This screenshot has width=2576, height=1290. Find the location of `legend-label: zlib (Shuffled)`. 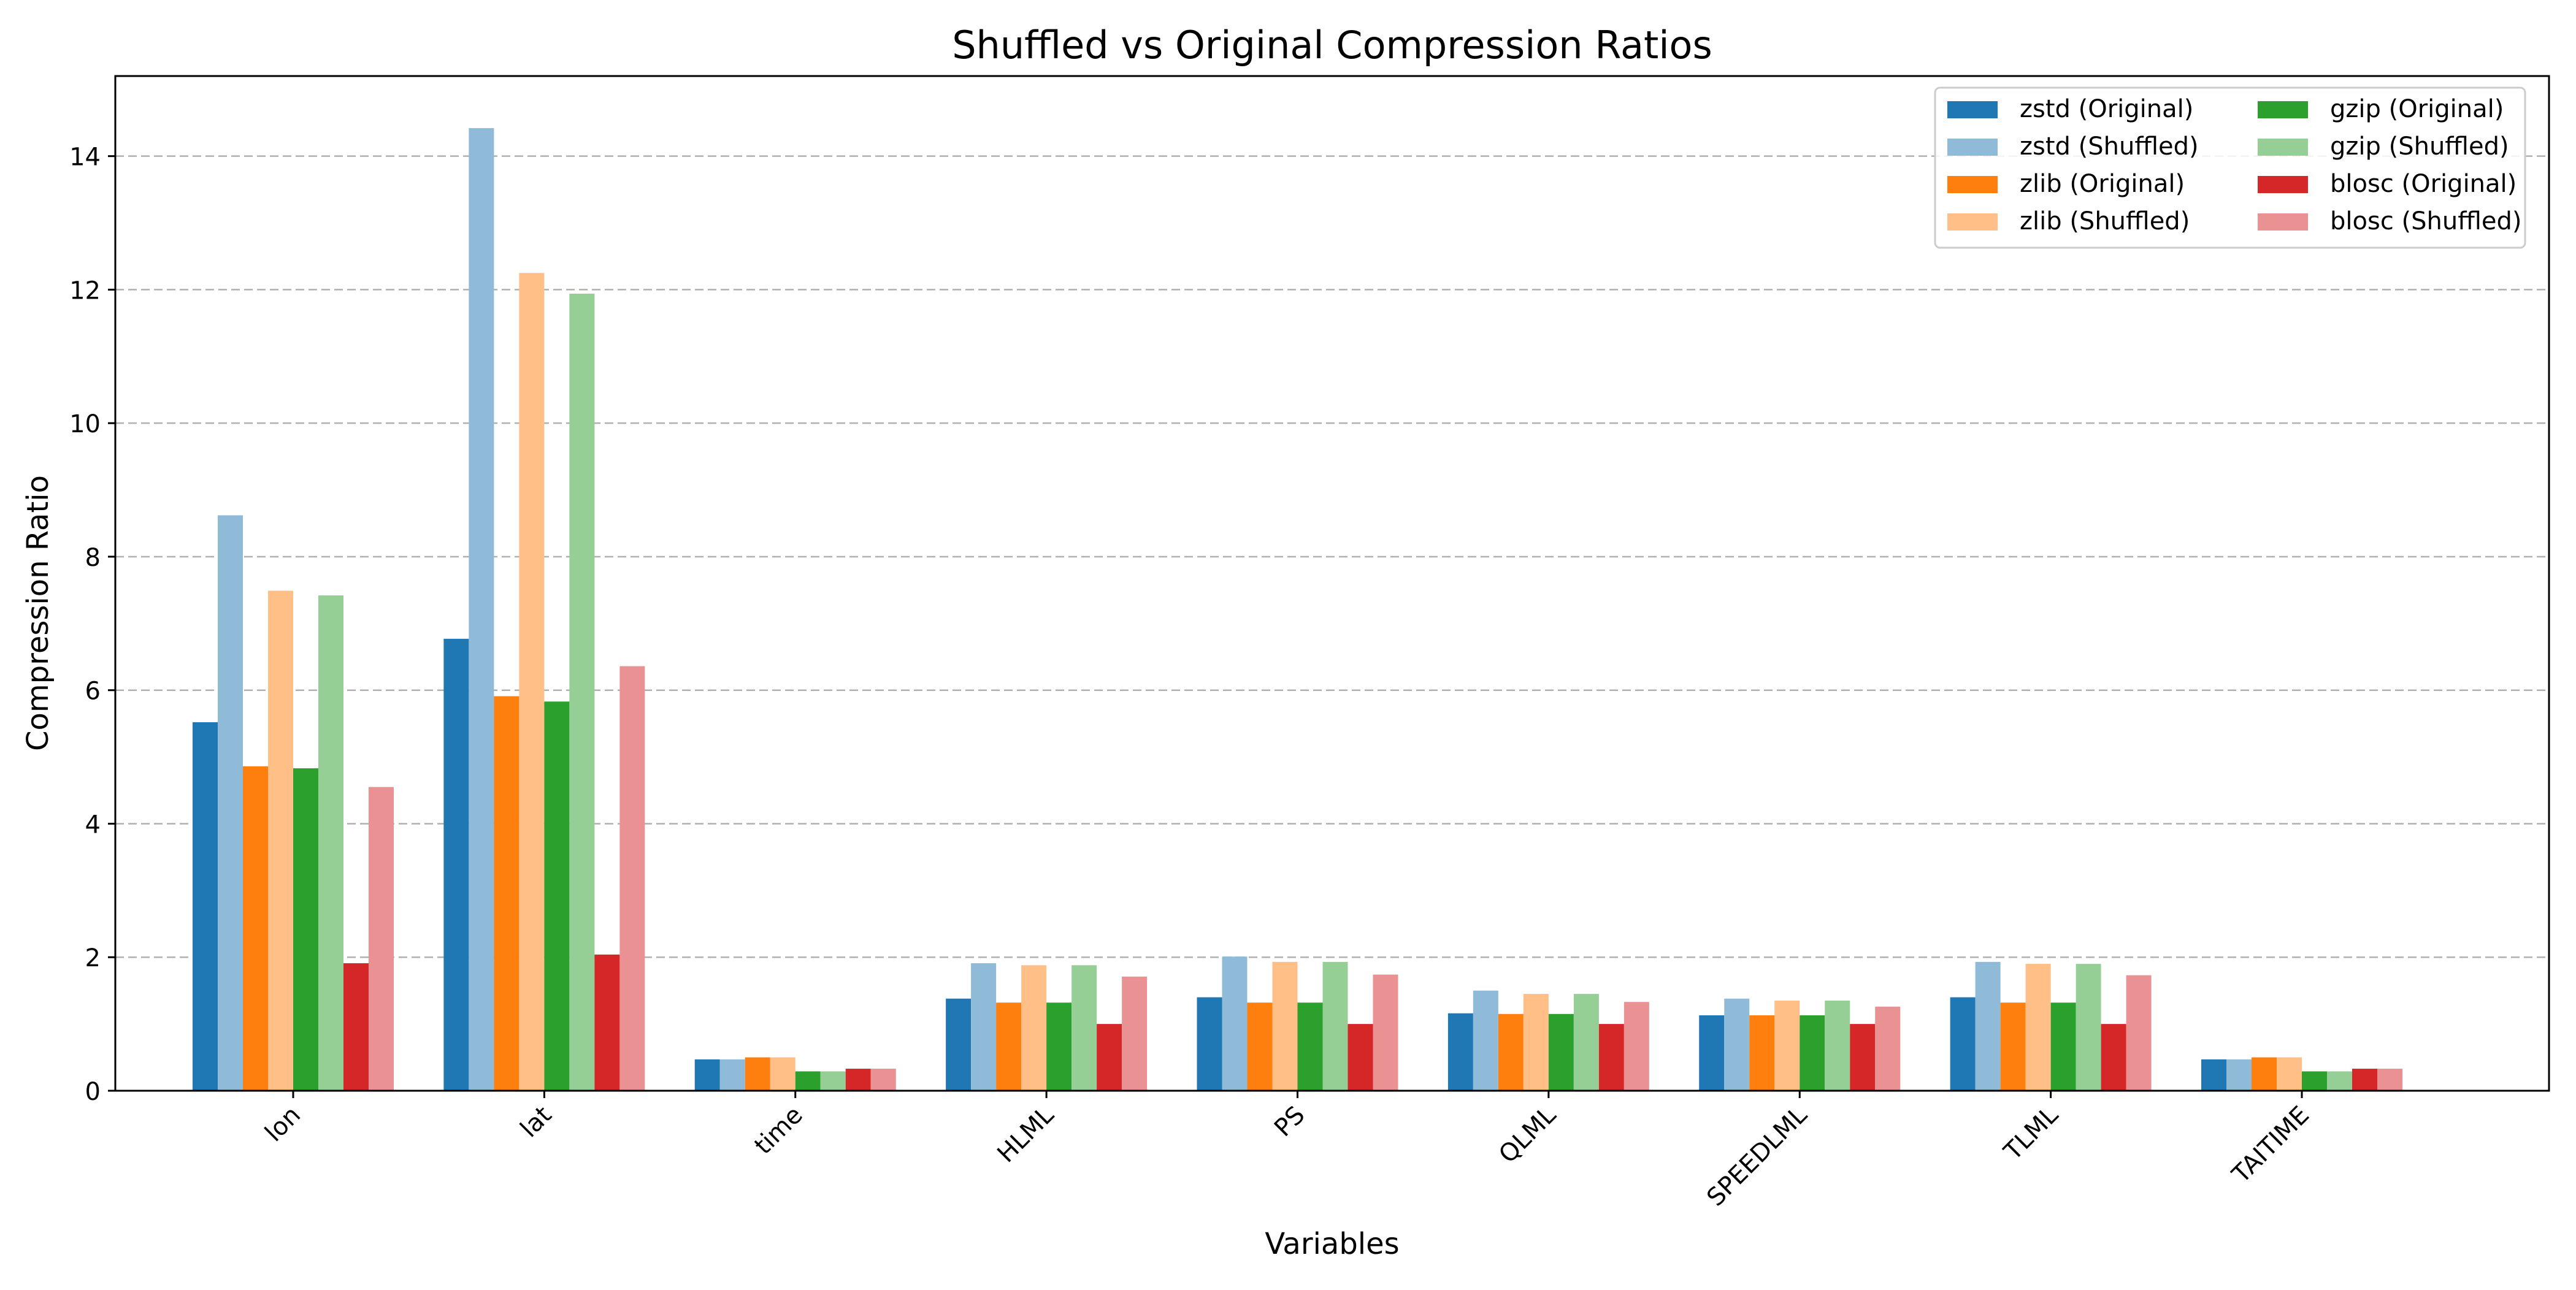

legend-label: zlib (Shuffled) is located at coordinates (2105, 221).